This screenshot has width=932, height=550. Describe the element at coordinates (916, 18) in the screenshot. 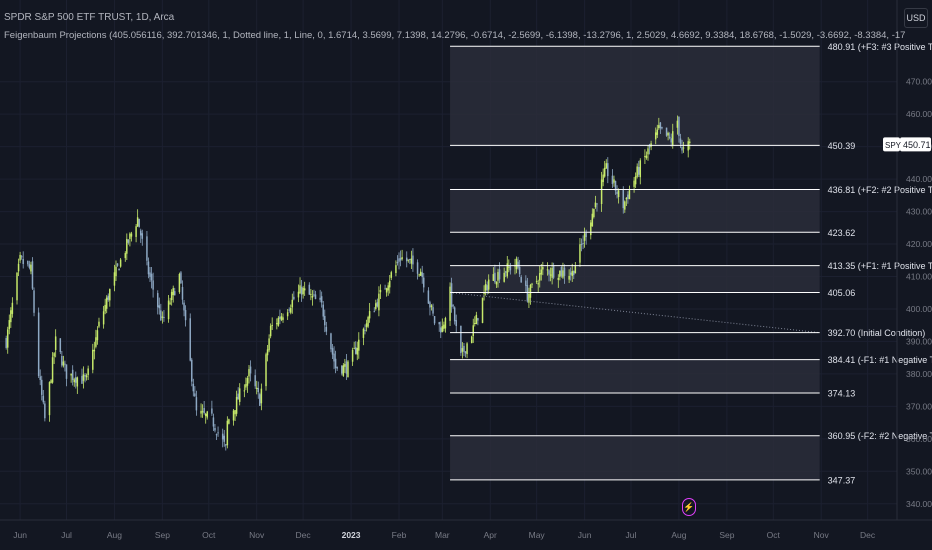

I see `currency-button: USD` at that location.